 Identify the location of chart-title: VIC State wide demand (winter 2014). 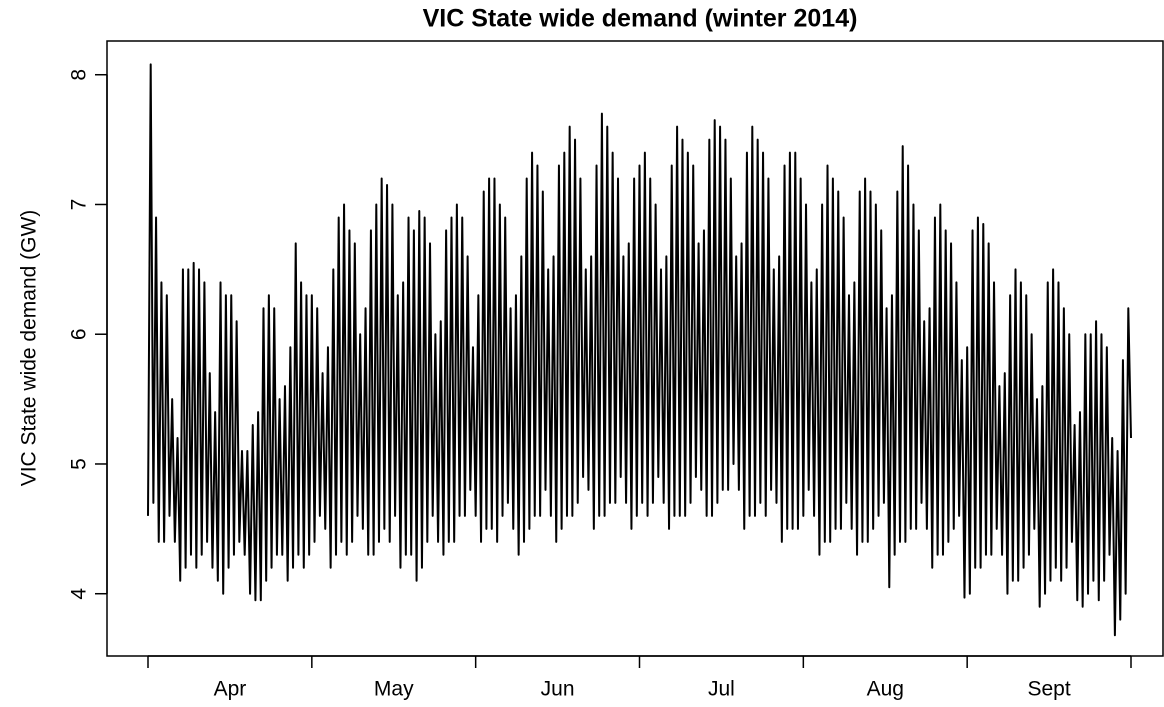
(640, 19).